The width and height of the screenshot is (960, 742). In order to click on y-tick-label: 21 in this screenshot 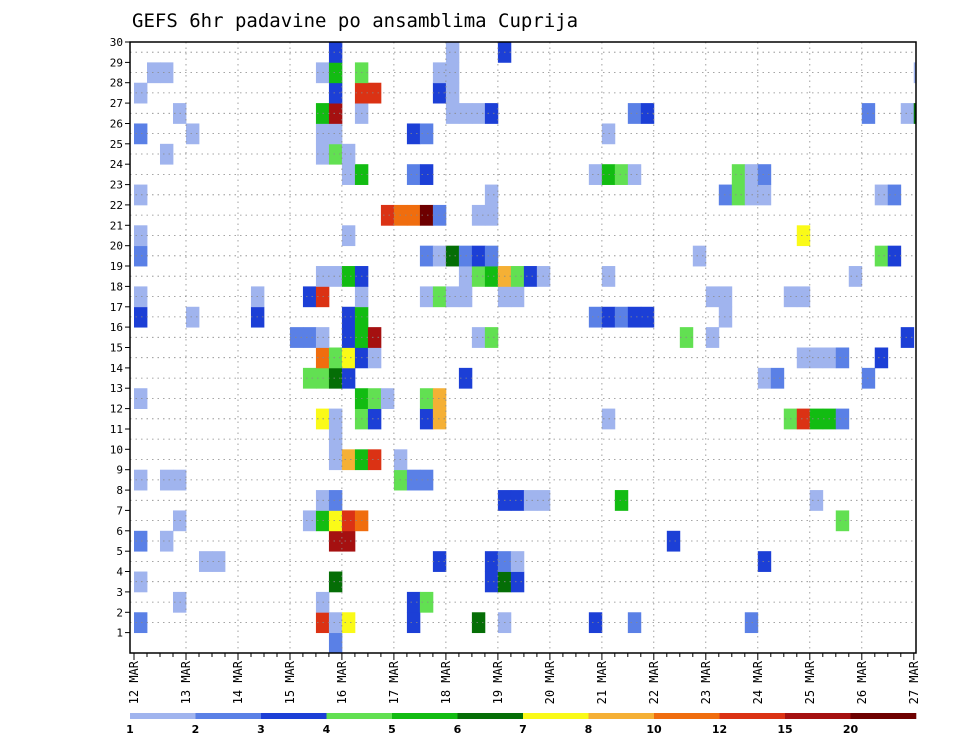, I will do `click(116, 225)`.